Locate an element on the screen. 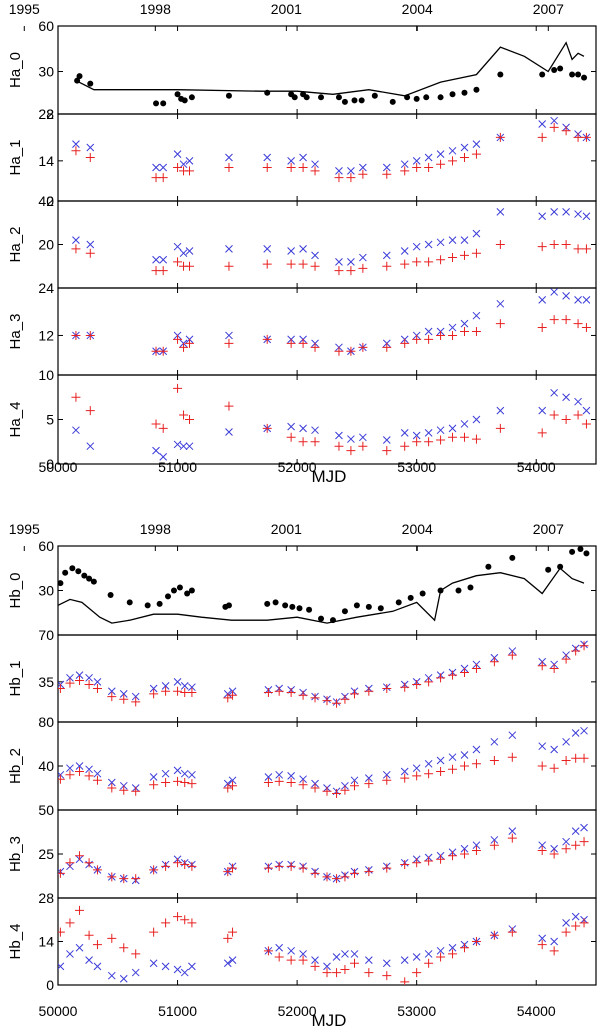 This screenshot has height=1033, width=600. x-tick-label: 53000 is located at coordinates (416, 1011).